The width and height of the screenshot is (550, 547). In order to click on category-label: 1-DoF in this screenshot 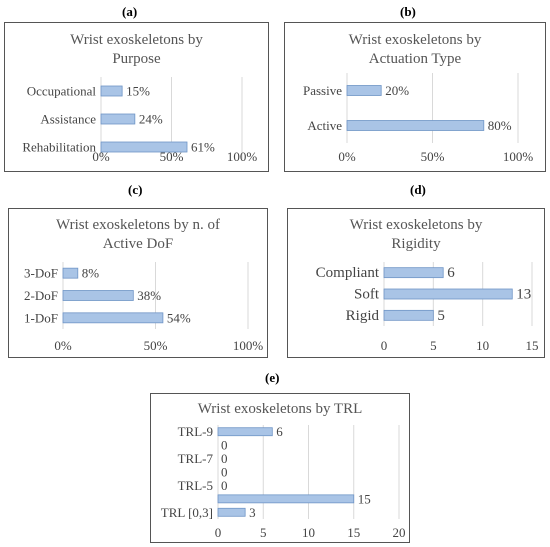, I will do `click(41, 317)`.